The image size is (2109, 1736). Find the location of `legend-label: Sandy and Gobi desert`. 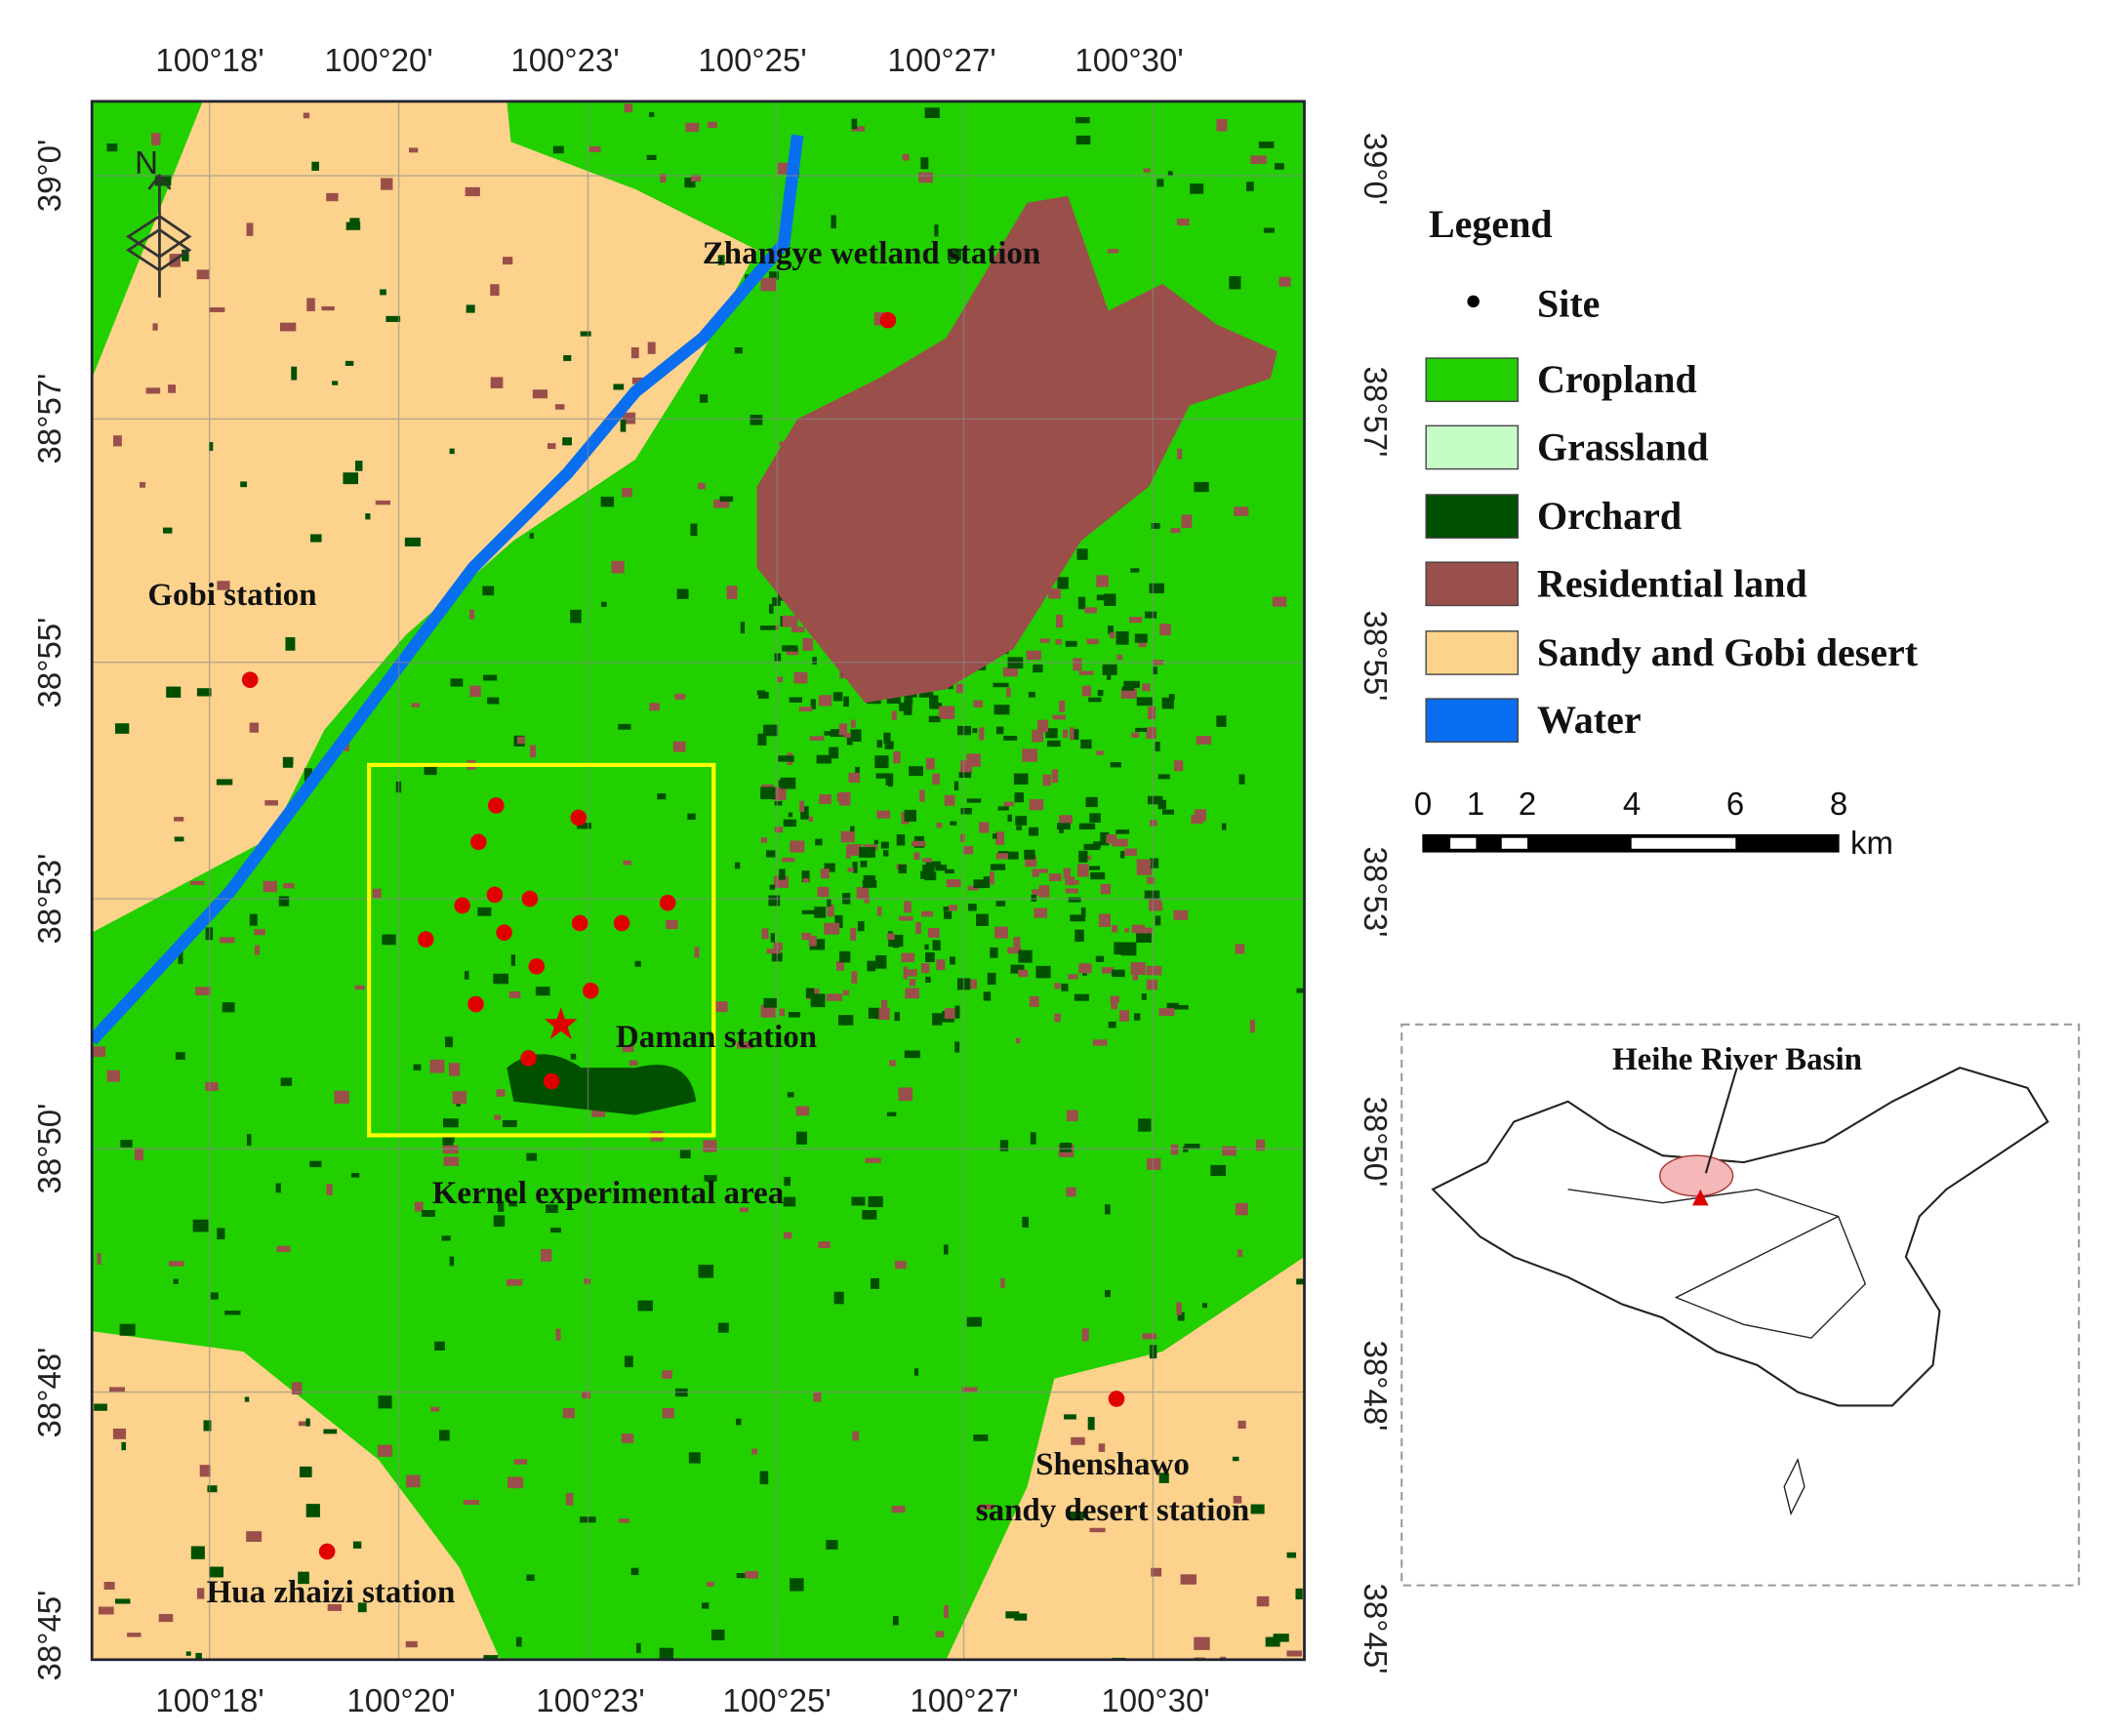

legend-label: Sandy and Gobi desert is located at coordinates (1728, 652).